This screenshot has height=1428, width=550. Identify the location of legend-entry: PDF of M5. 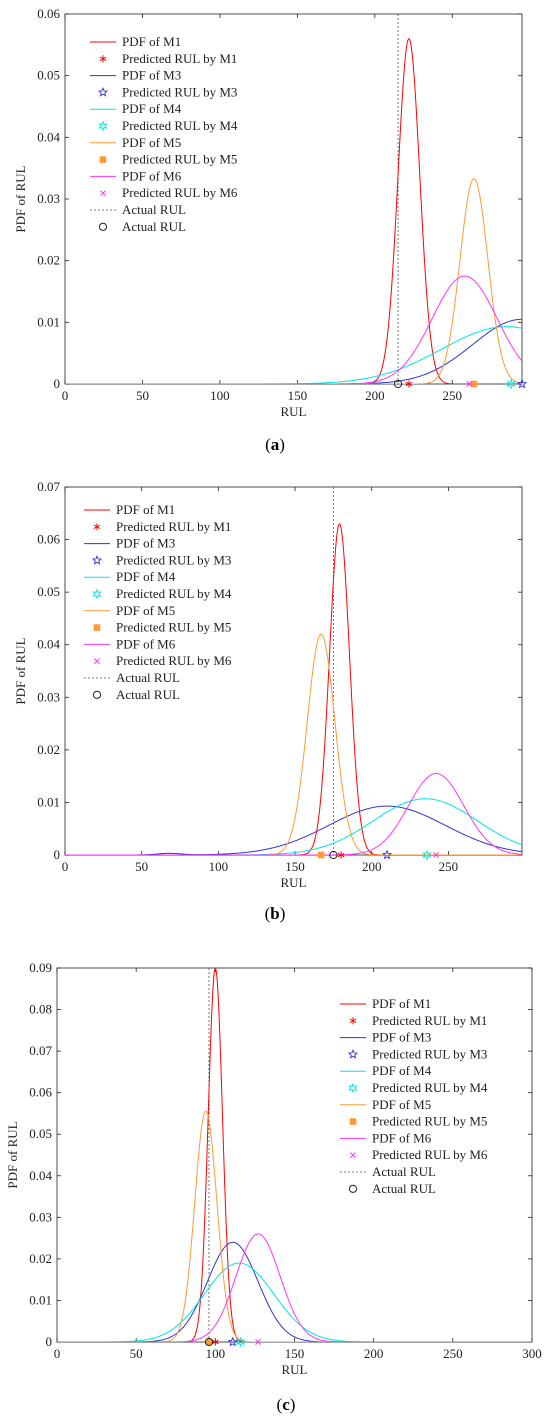
(129, 610).